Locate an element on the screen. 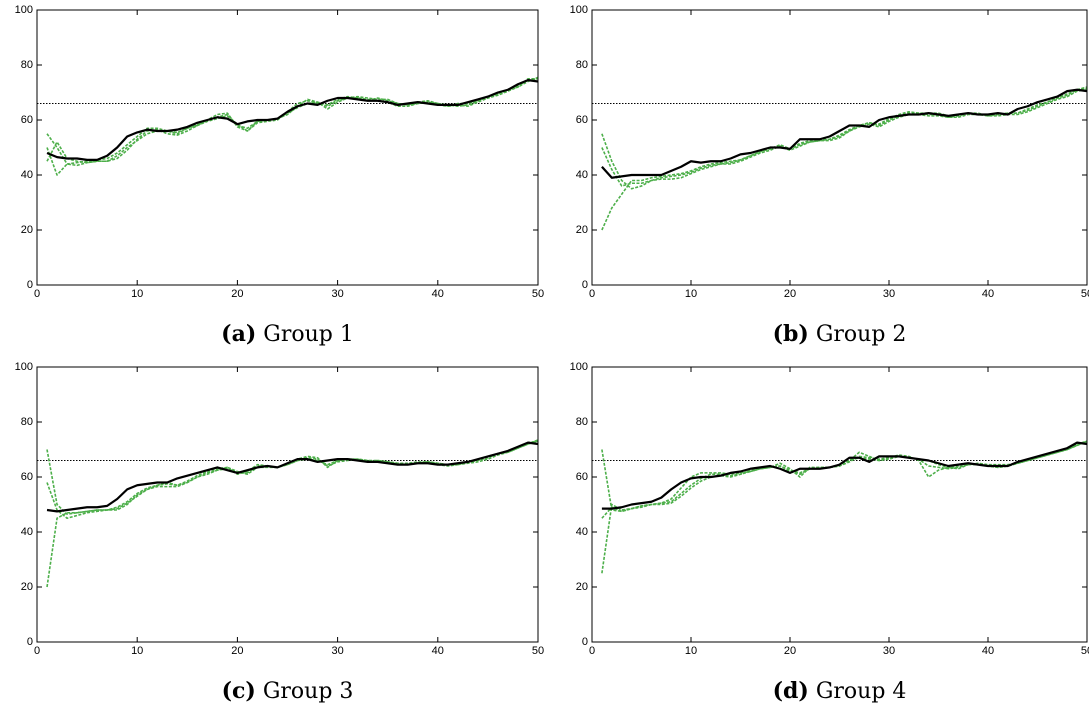 The width and height of the screenshot is (1089, 706). caption-label: (a) is located at coordinates (238, 334).